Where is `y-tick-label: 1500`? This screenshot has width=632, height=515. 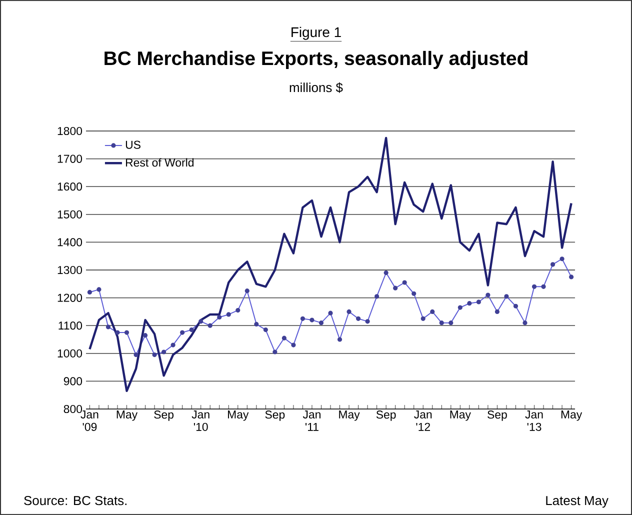
y-tick-label: 1500 is located at coordinates (70, 214).